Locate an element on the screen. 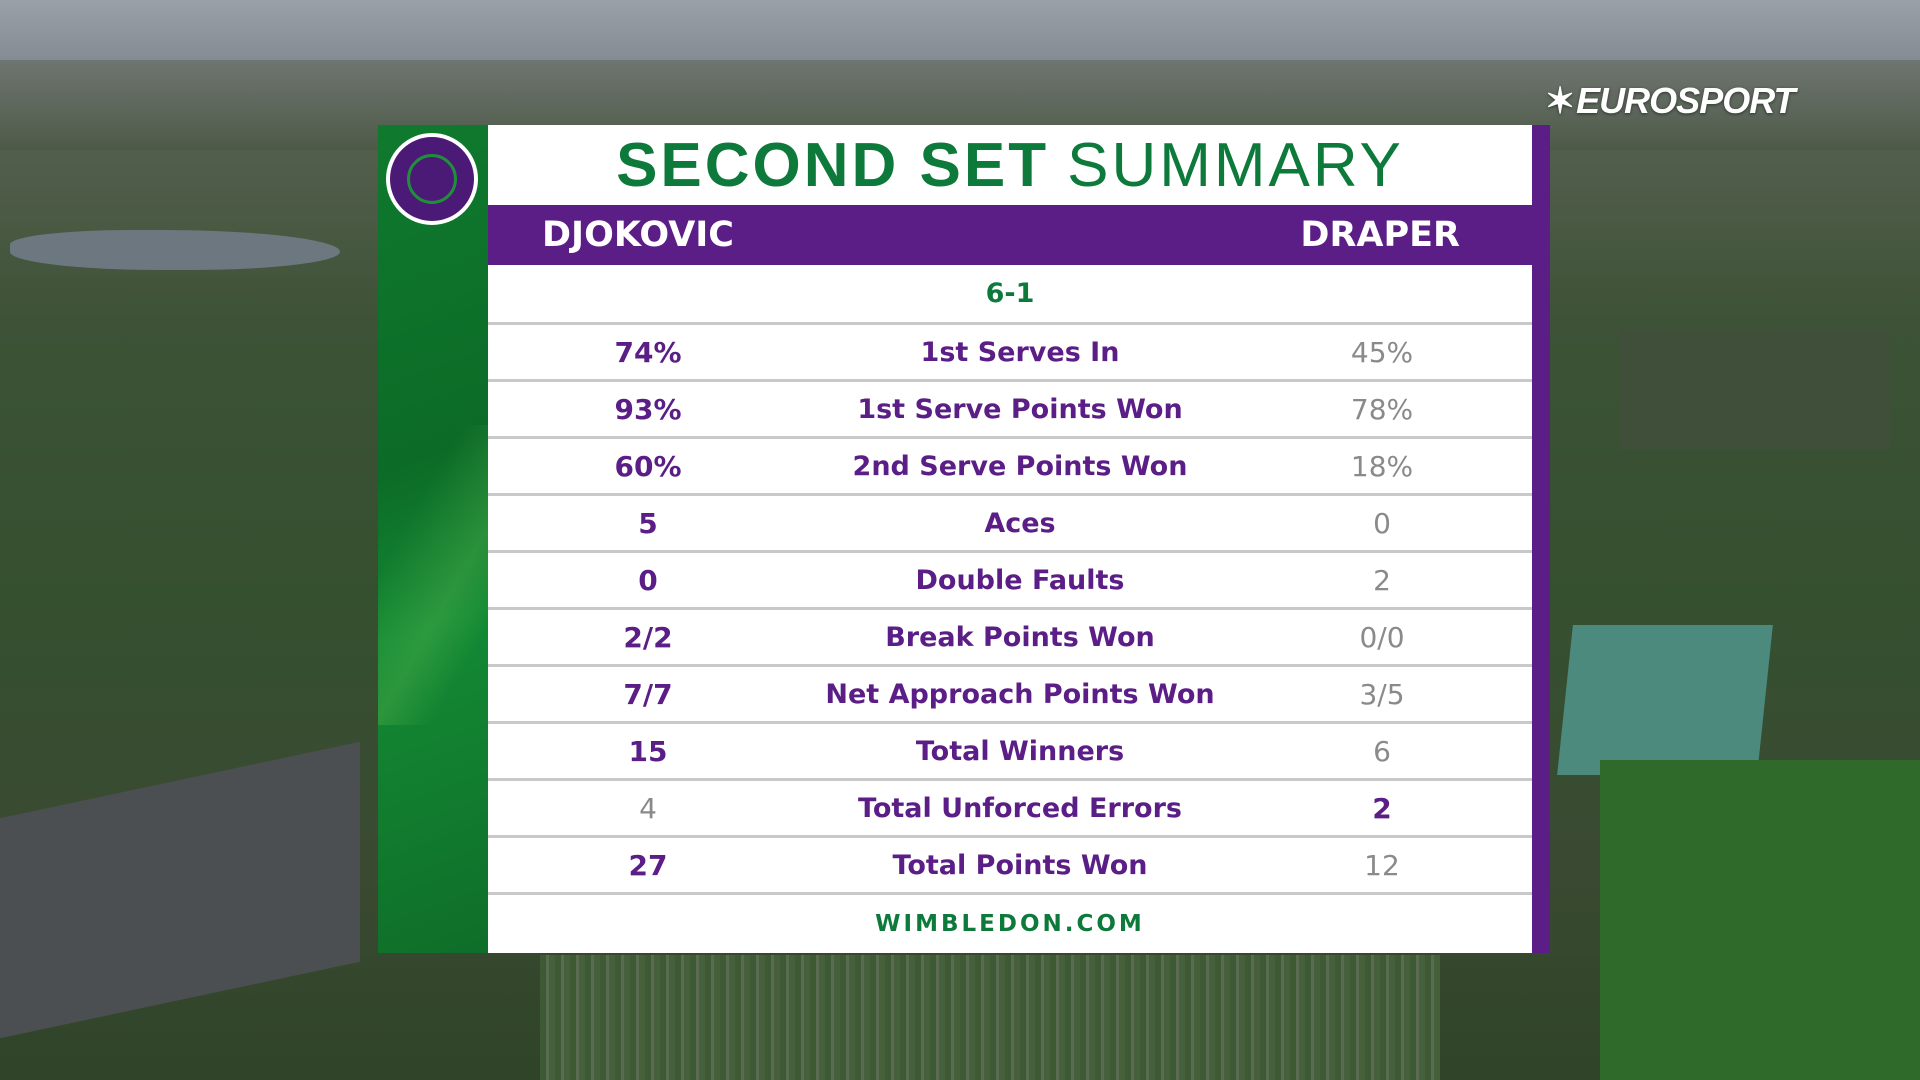 The width and height of the screenshot is (1920, 1080). stat-row: 7/7 Net Approach Points Won 3/5 is located at coordinates (1010, 695).